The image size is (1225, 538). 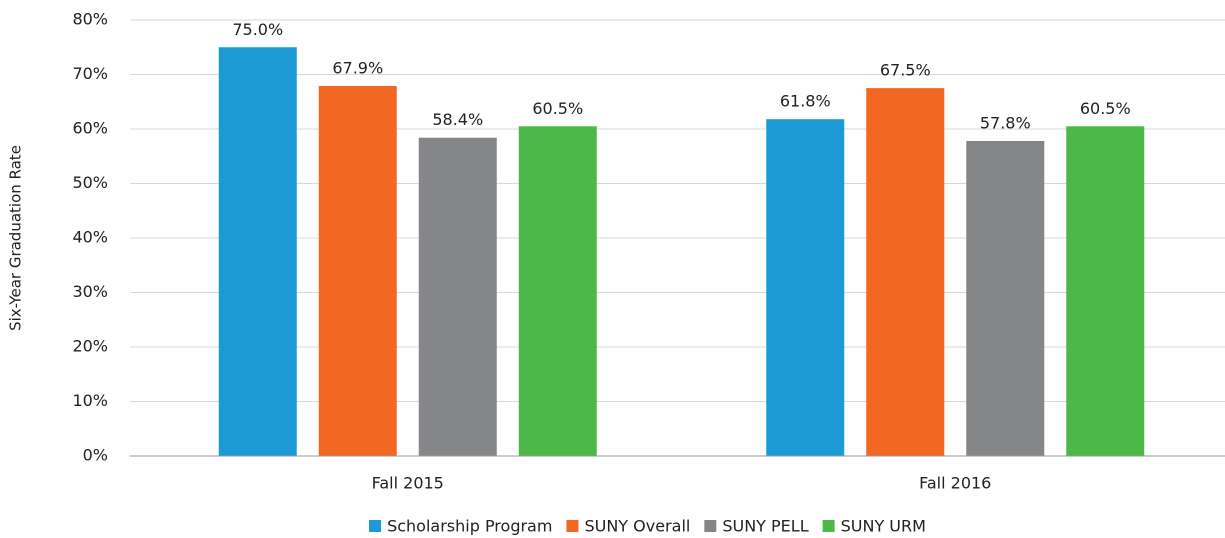 I want to click on y-tick-label: 10%, so click(x=90, y=400).